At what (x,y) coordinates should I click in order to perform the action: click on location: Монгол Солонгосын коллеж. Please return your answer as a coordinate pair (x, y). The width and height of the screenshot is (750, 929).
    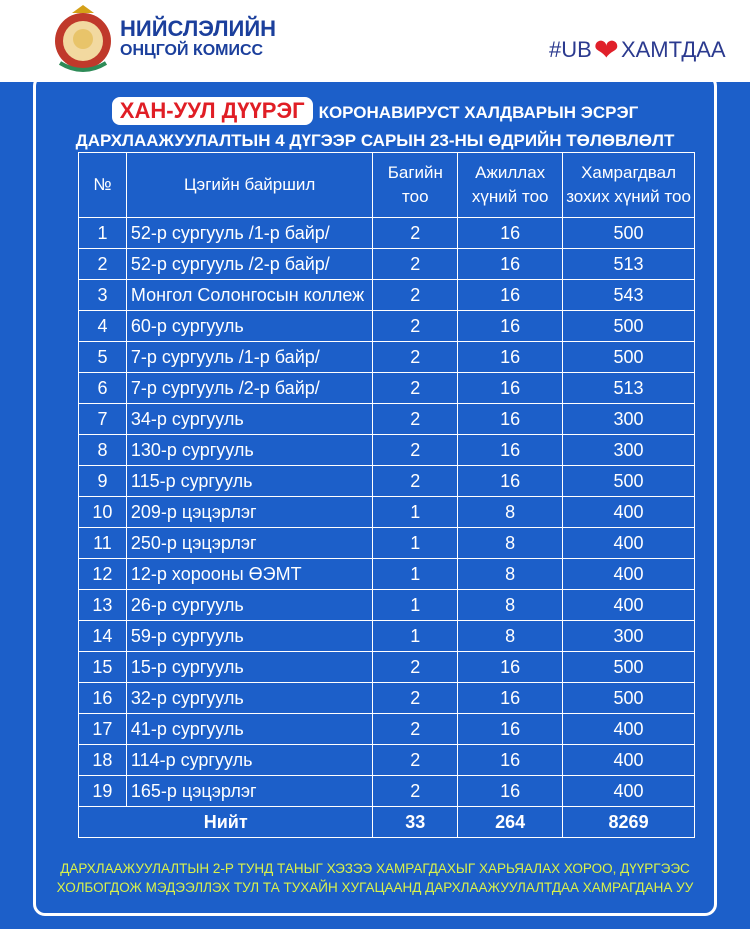
    Looking at the image, I should click on (249, 295).